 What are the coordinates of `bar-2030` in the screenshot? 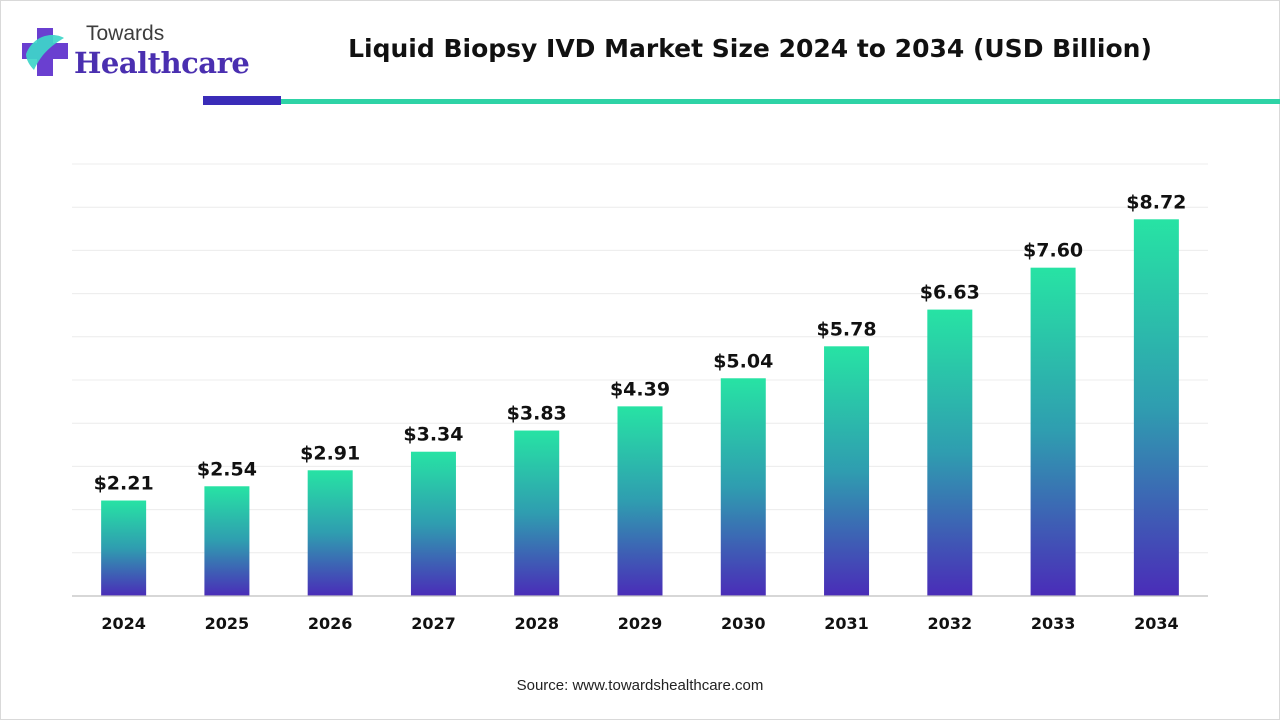 It's located at (743, 487).